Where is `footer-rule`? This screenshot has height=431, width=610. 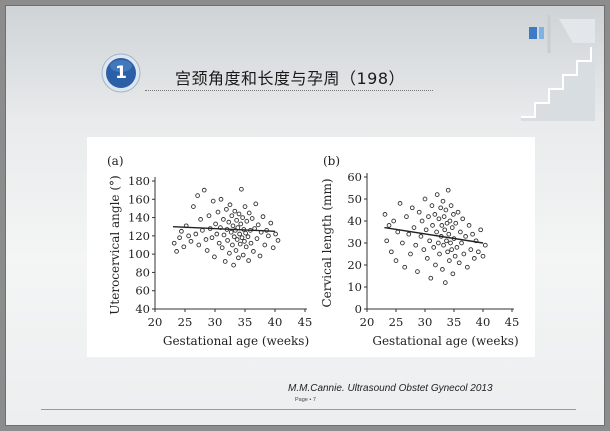
footer-rule is located at coordinates (308, 409).